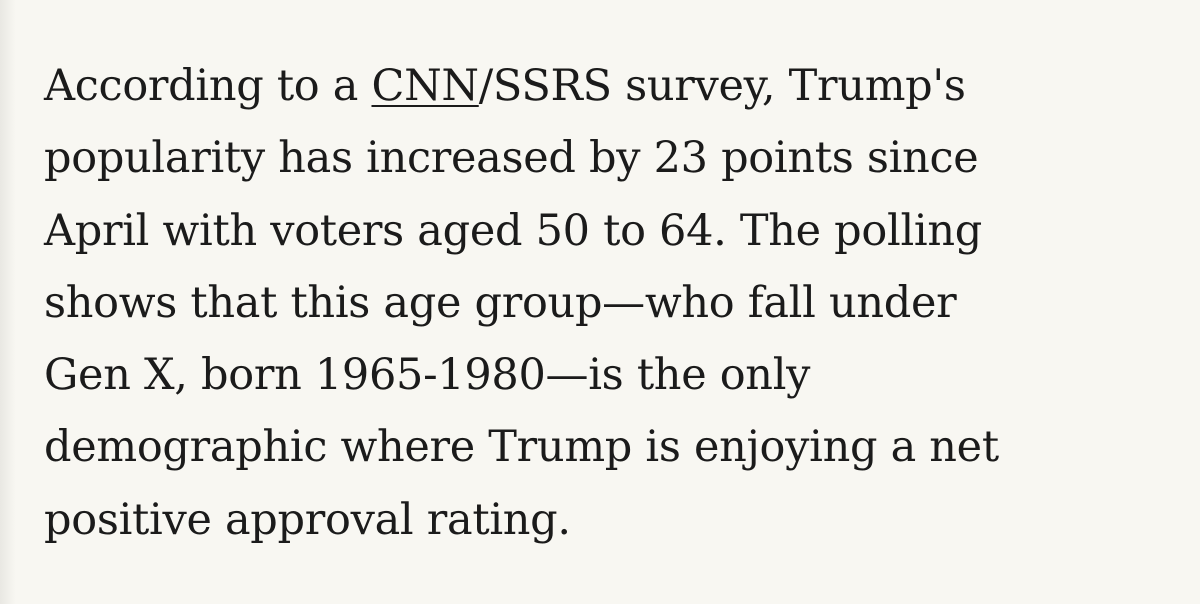 The height and width of the screenshot is (604, 1200). Describe the element at coordinates (722, 86) in the screenshot. I see `line-1-text-after-link: /SSRS survey, Trump's` at that location.